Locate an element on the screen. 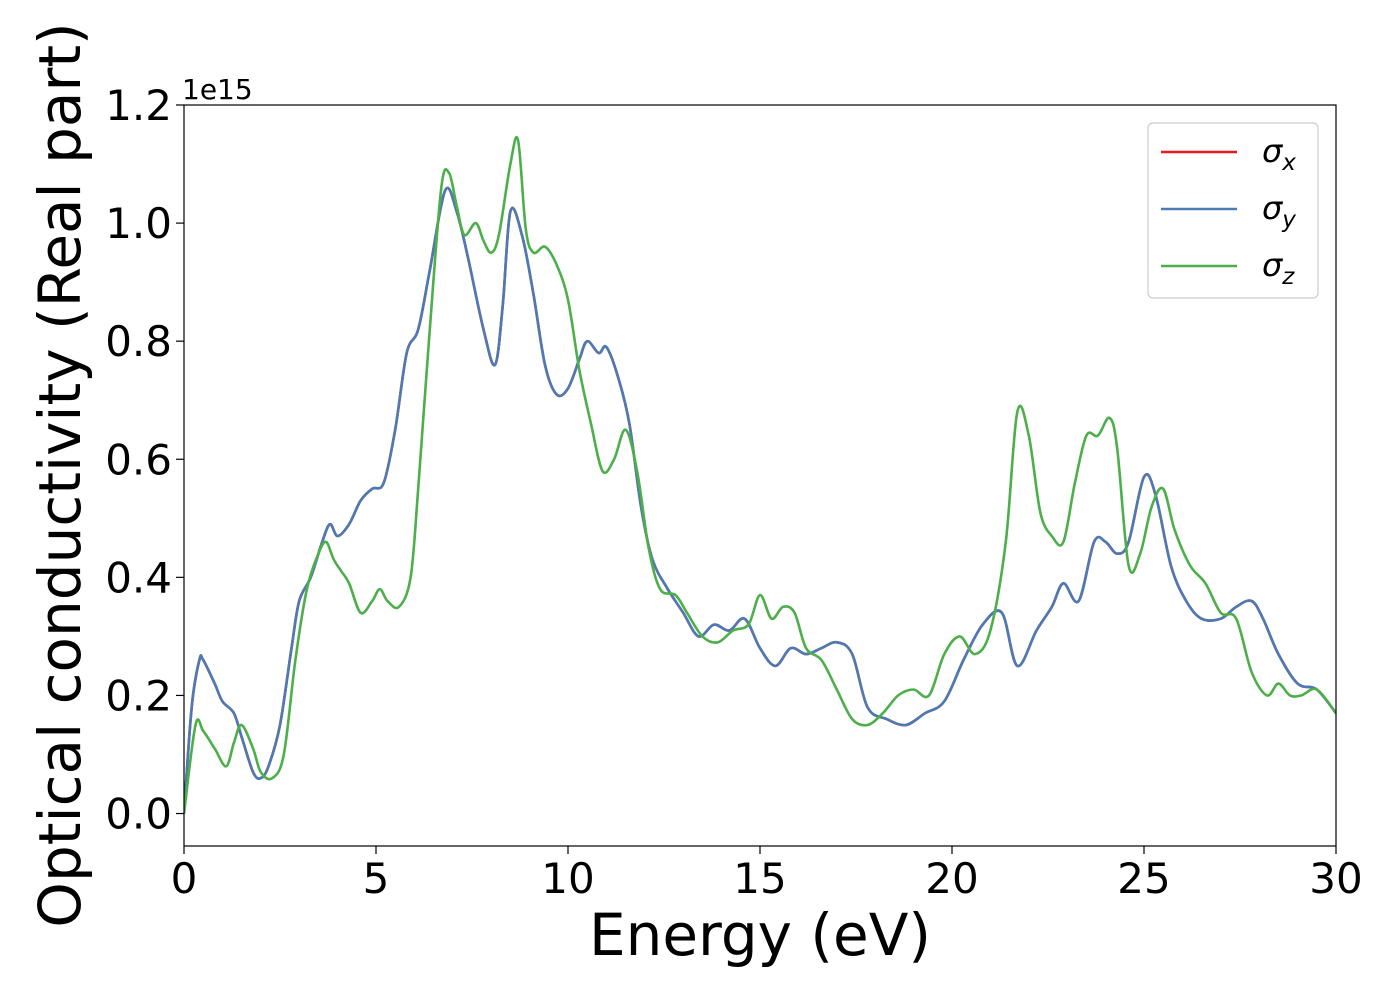  x-tick-label: 20 is located at coordinates (951, 878).